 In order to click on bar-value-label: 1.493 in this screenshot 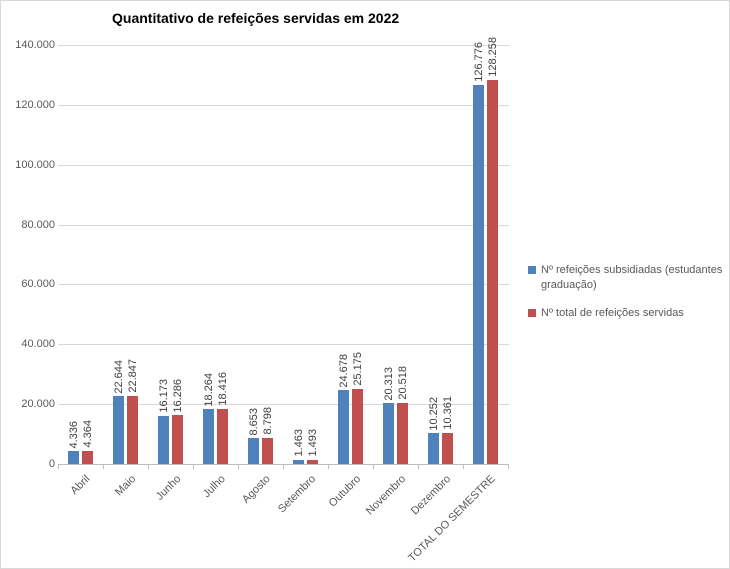, I will do `click(312, 443)`.